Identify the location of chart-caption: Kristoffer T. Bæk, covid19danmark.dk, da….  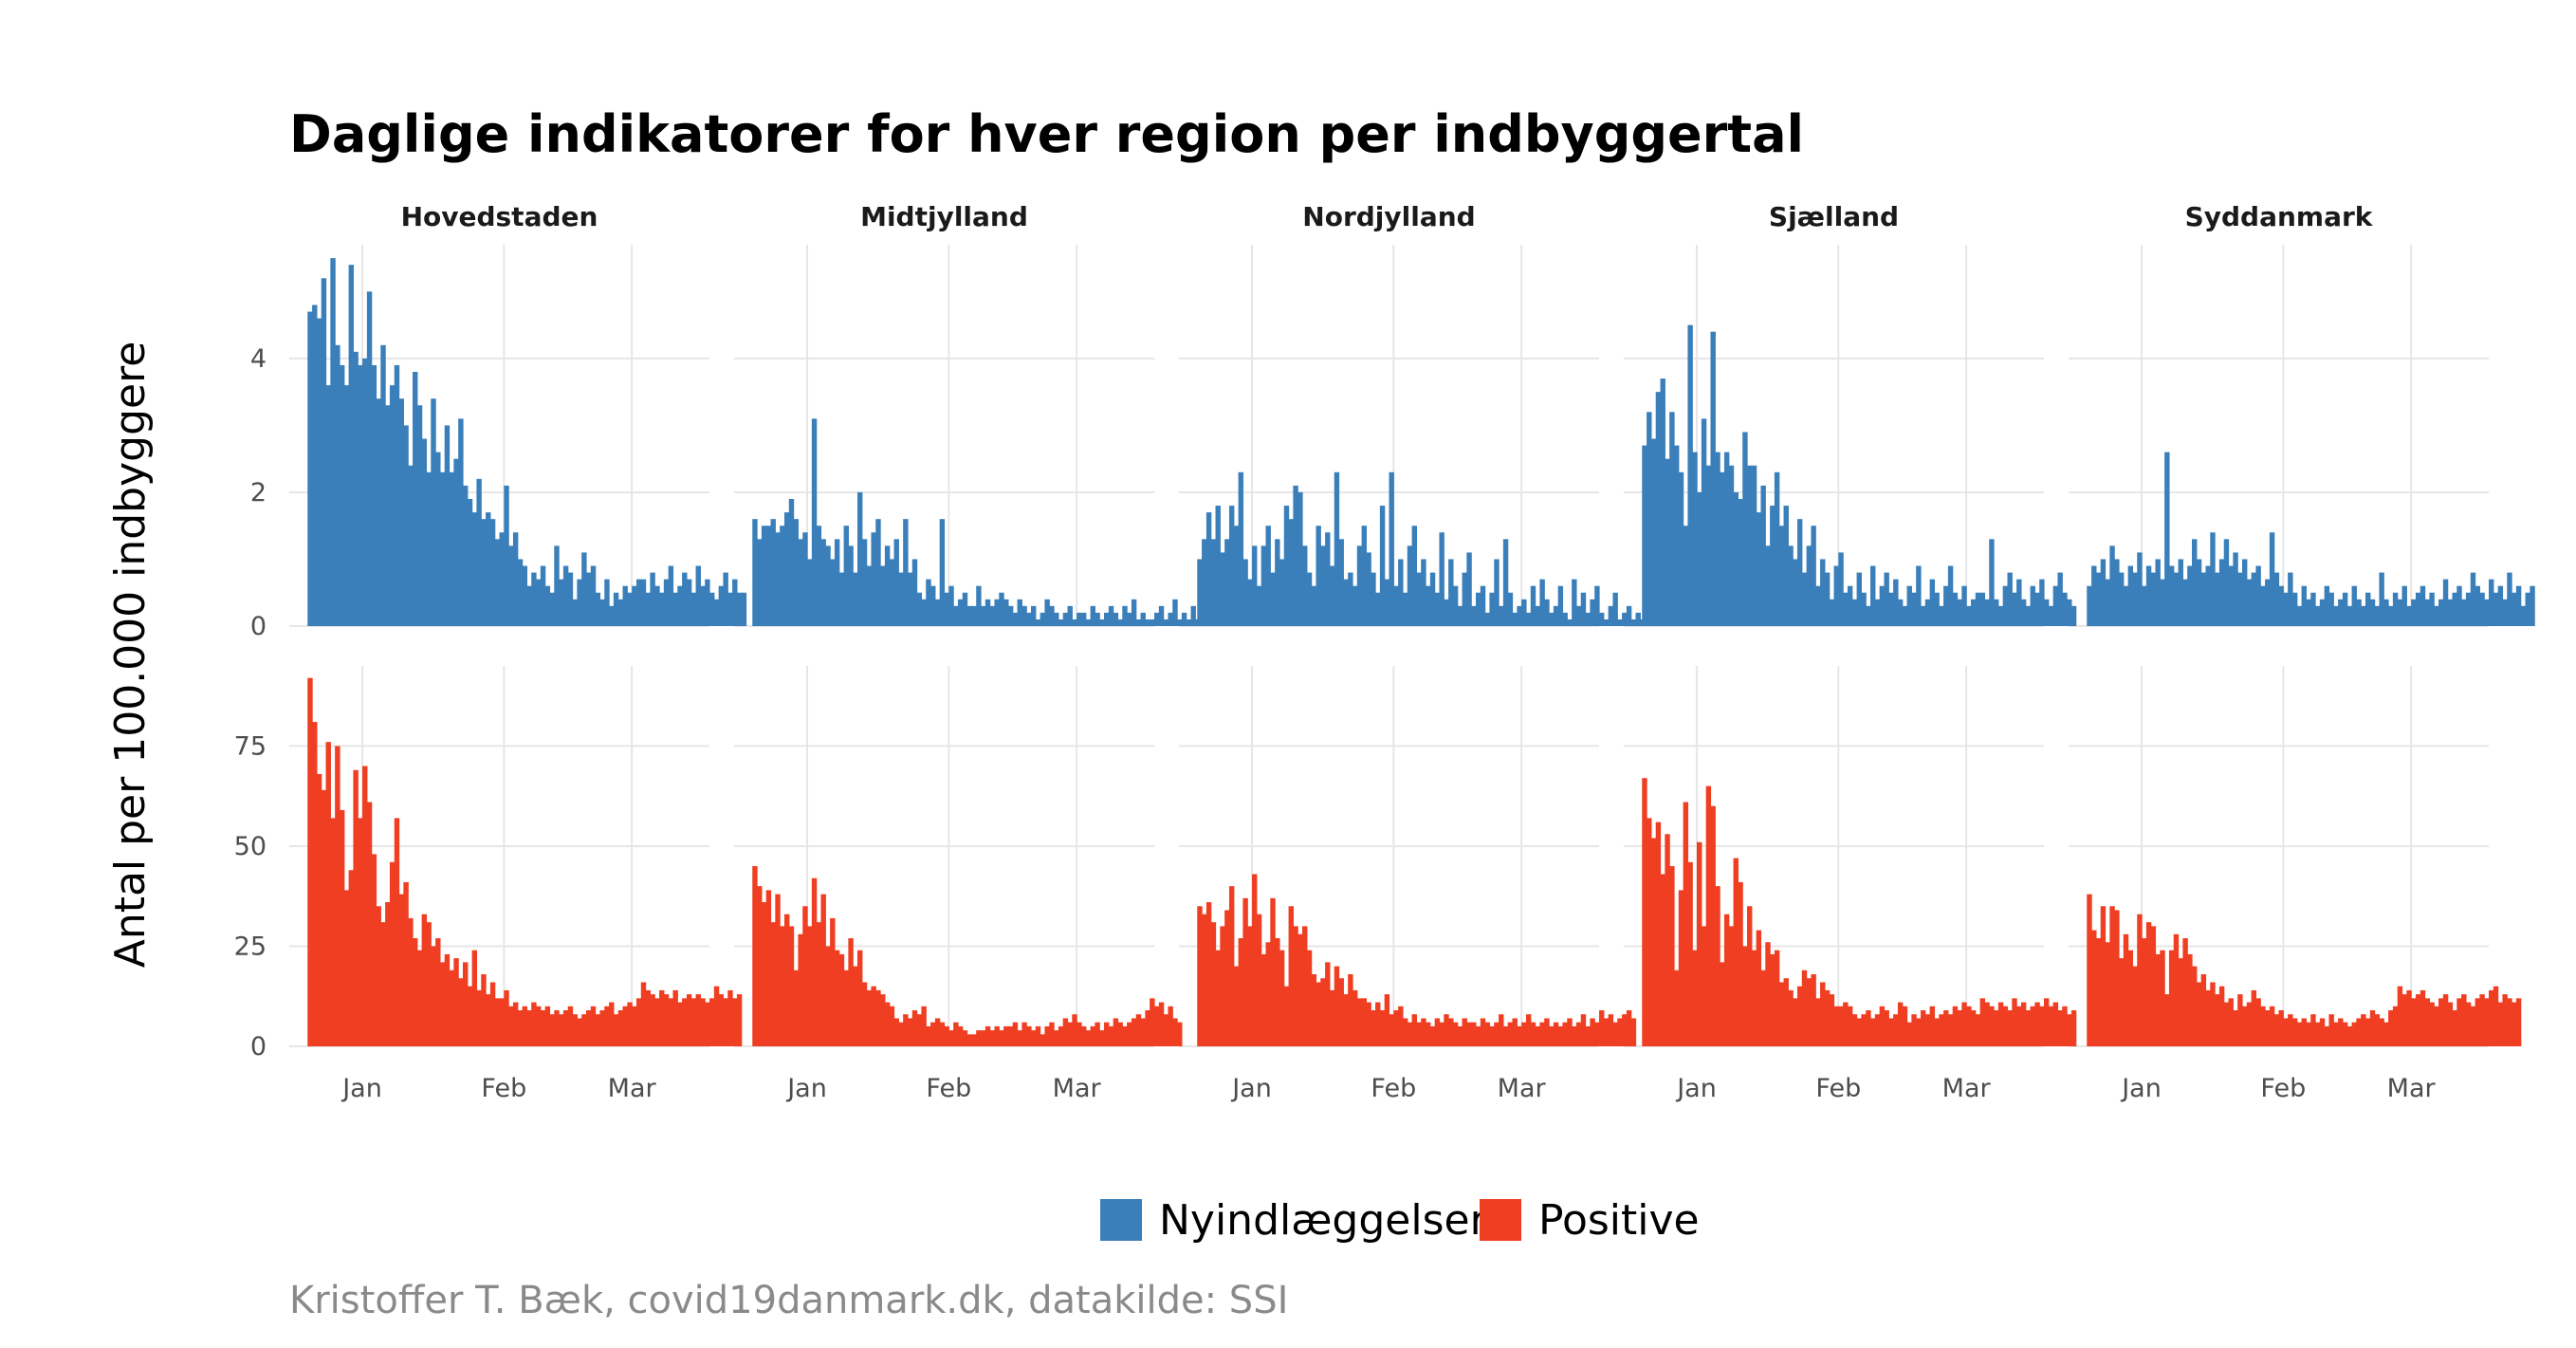
(788, 1300).